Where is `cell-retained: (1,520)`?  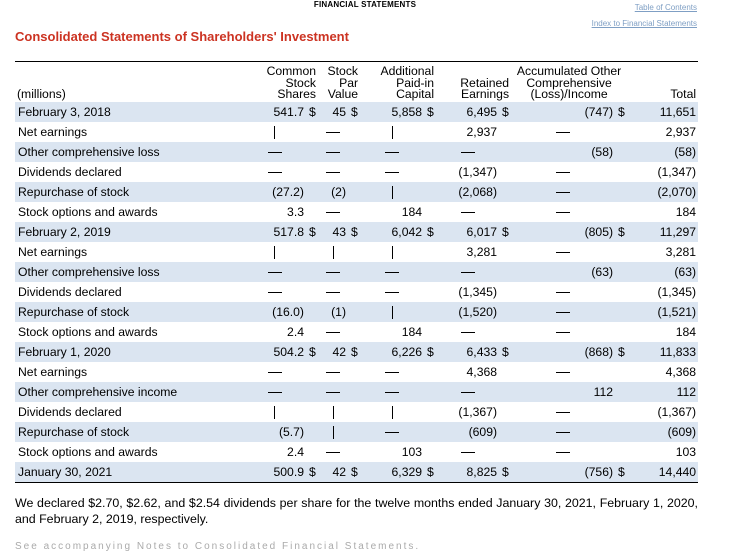
cell-retained: (1,520) is located at coordinates (468, 311).